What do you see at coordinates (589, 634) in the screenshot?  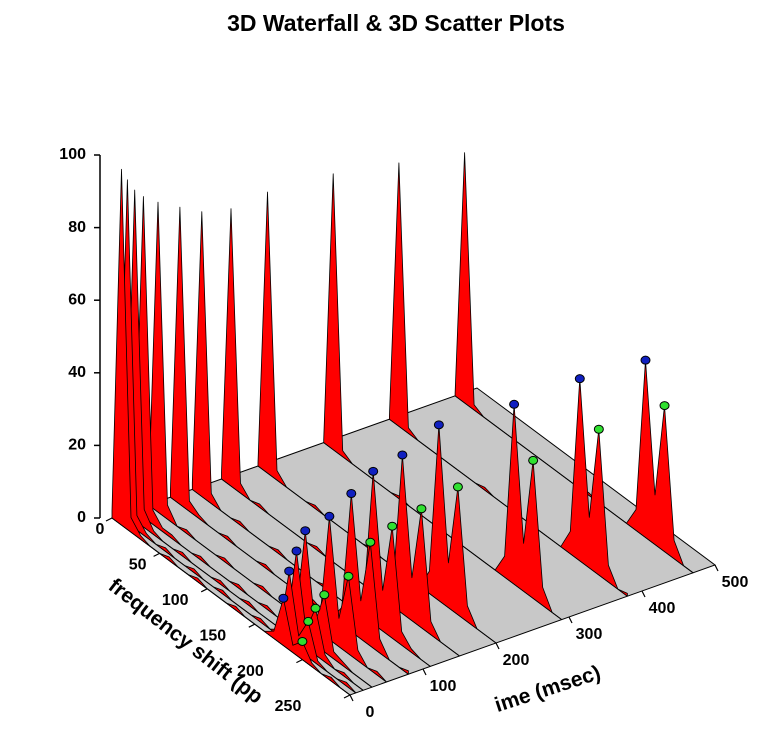 I see `time-tick-label: 300` at bounding box center [589, 634].